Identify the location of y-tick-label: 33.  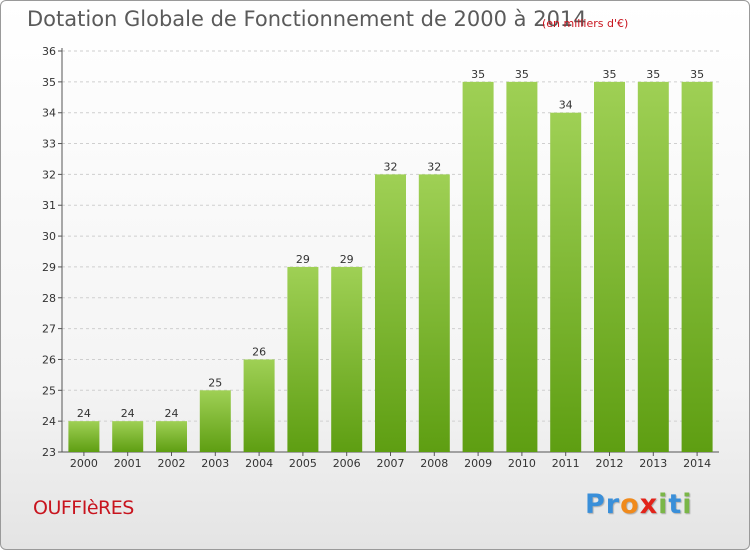
(49, 144).